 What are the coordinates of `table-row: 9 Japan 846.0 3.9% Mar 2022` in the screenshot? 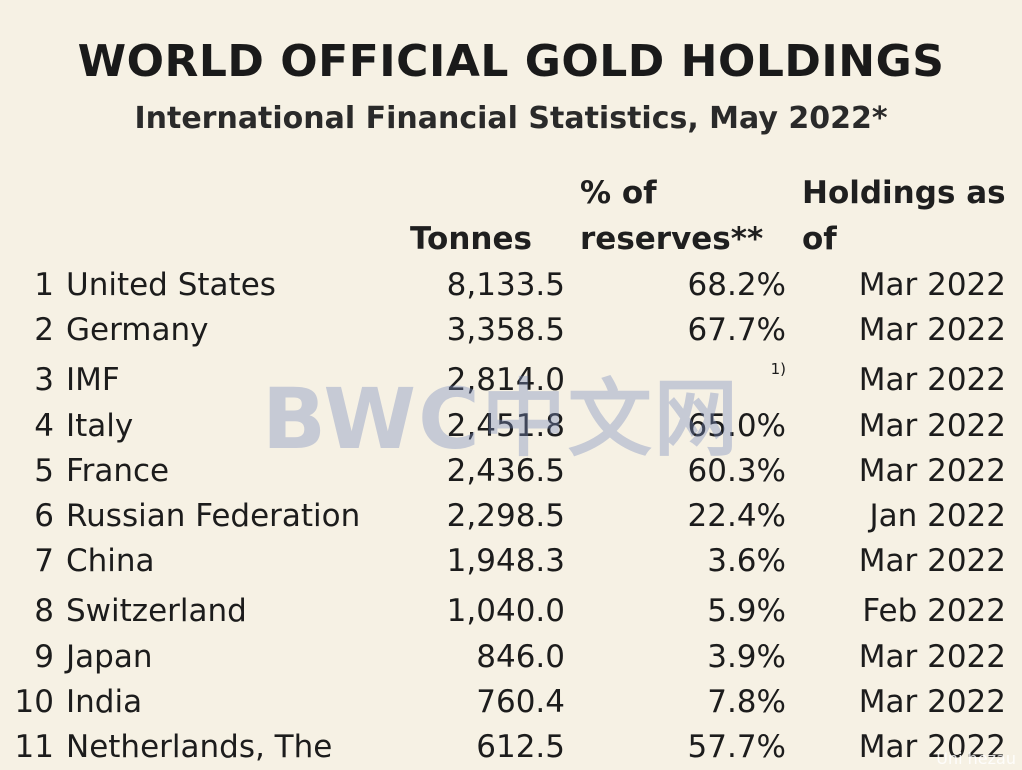 It's located at (511, 657).